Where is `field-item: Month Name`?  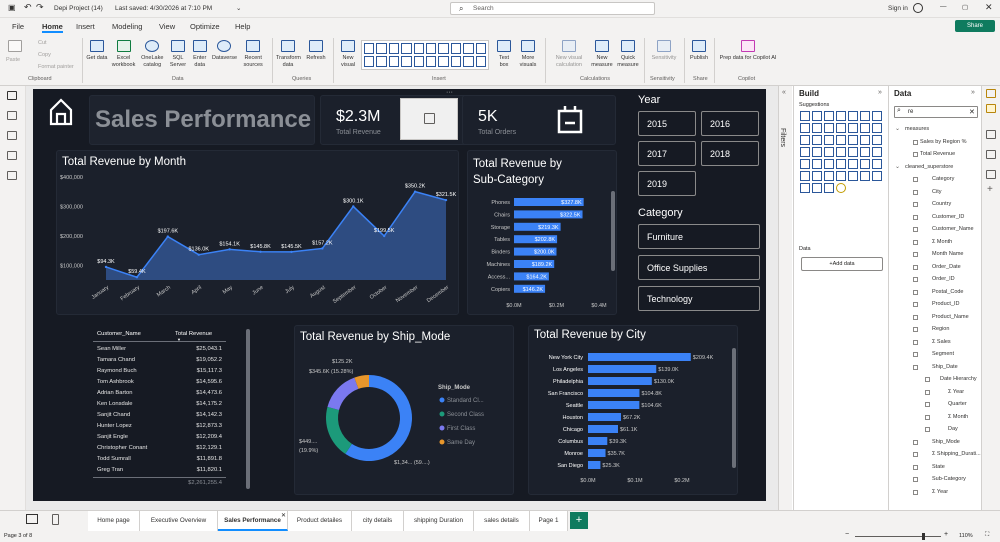
field-item: Month Name is located at coordinates (948, 254).